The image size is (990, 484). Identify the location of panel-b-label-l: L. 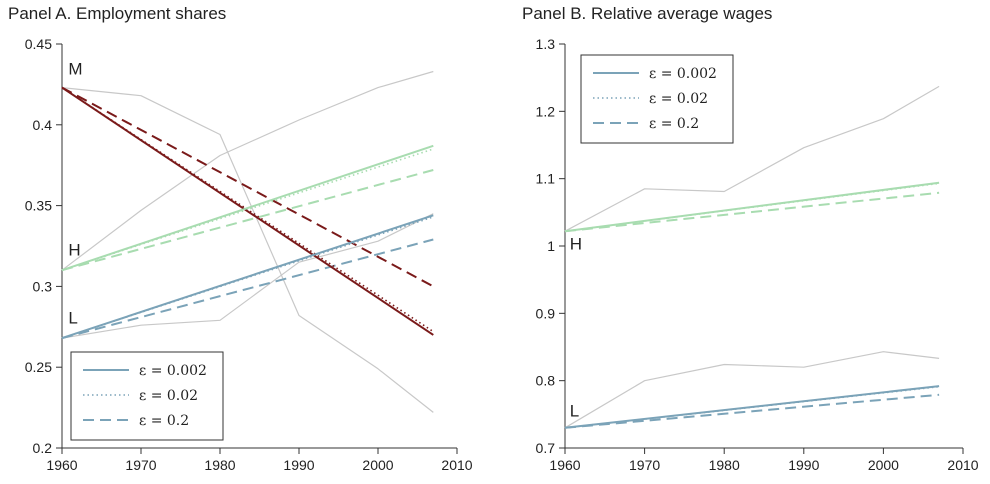
(574, 410).